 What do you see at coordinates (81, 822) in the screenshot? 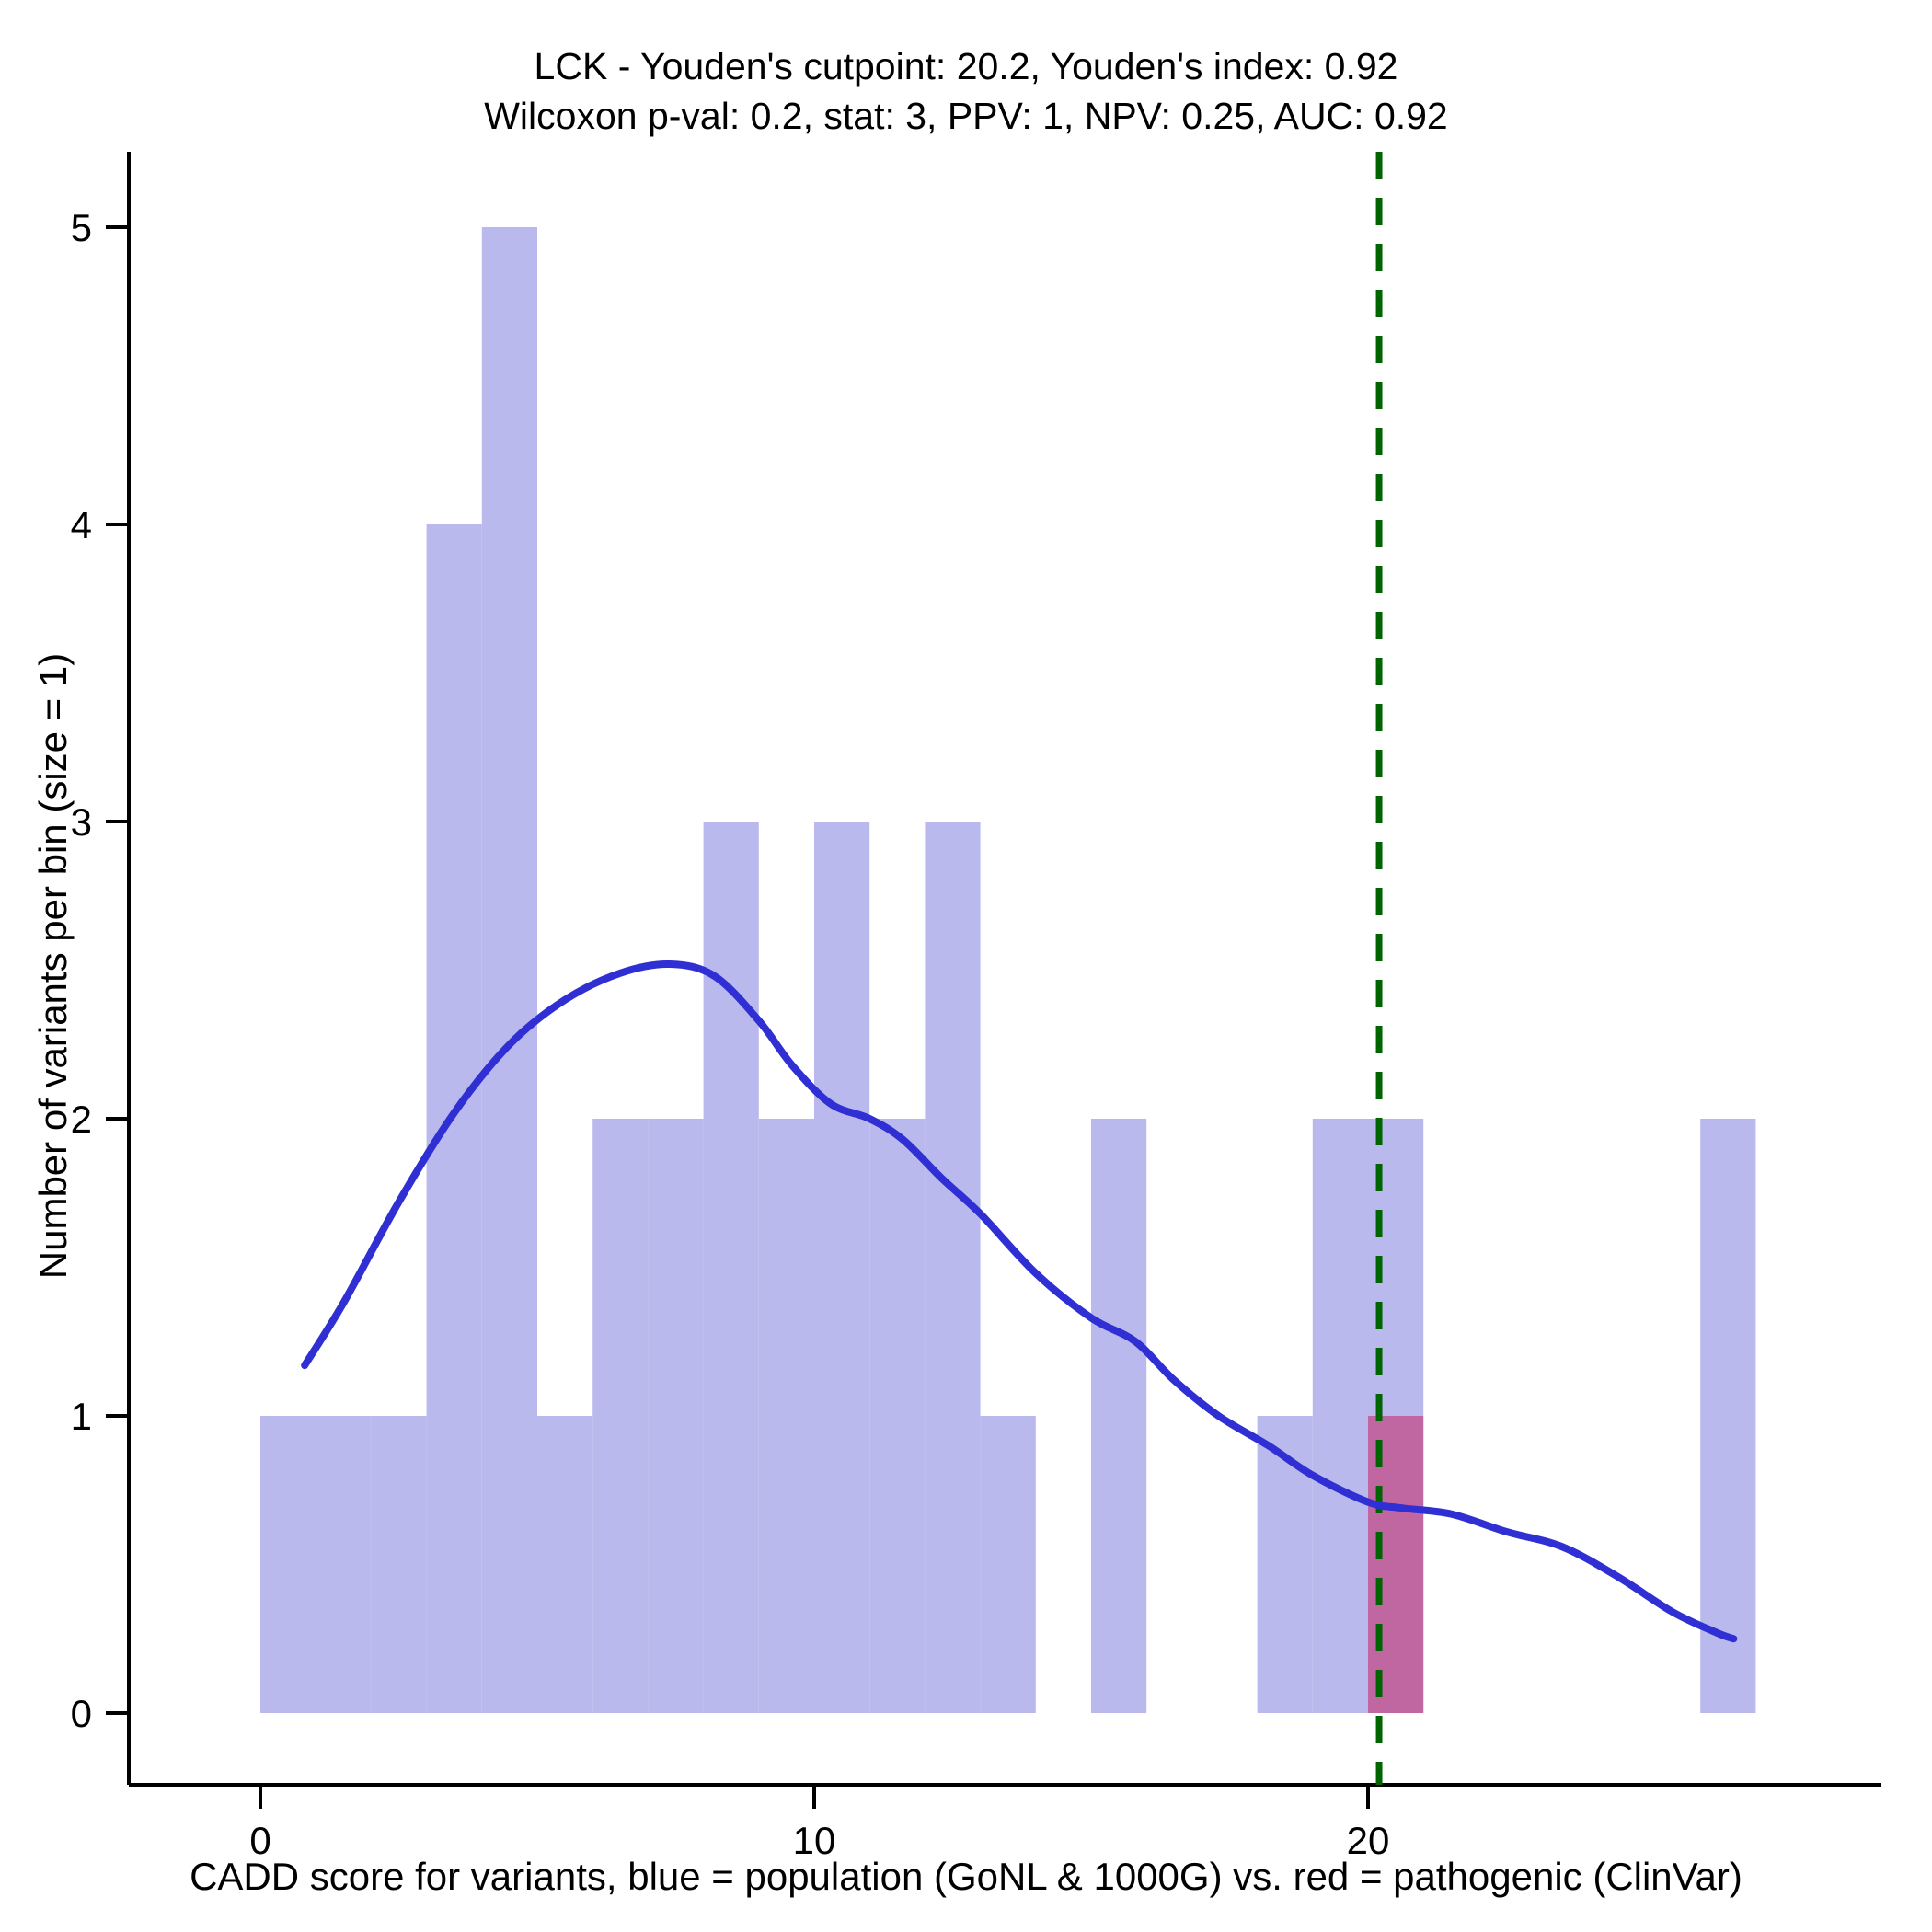
I see `y-tick-label: 3` at bounding box center [81, 822].